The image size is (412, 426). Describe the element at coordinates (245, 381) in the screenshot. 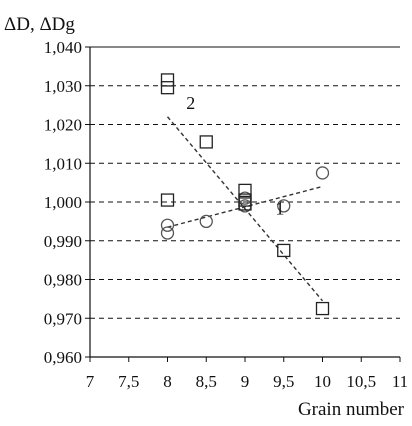

I see `x-tick-label: 9` at that location.